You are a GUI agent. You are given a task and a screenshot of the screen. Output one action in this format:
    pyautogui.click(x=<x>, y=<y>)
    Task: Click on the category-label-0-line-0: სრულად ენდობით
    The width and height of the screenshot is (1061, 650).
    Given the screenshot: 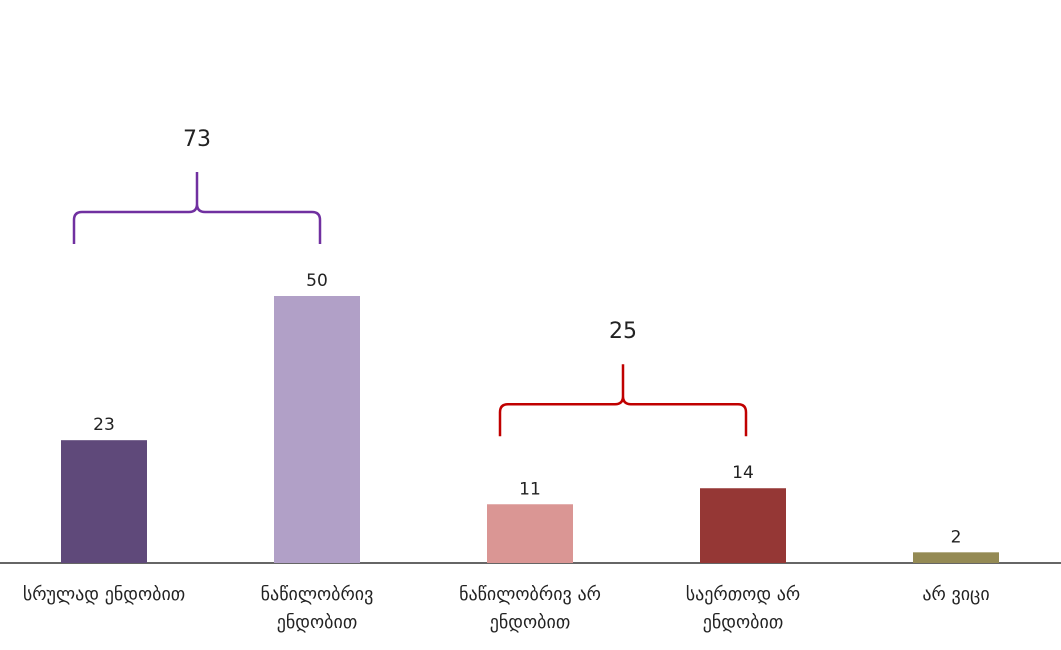 What is the action you would take?
    pyautogui.click(x=104, y=594)
    